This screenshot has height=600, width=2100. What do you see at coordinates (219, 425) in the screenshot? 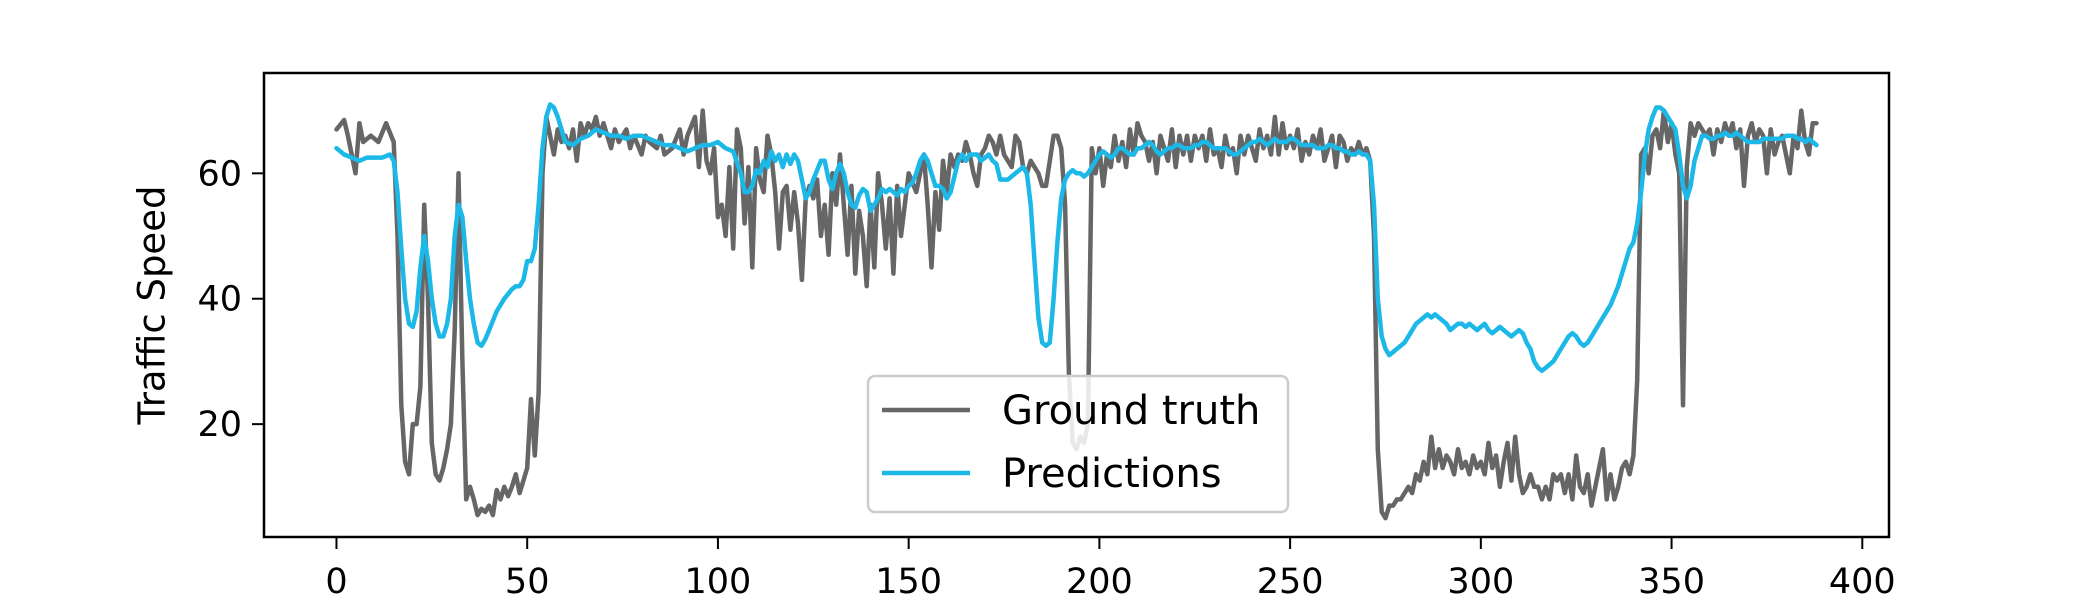
I see `y-tick-label: 20` at bounding box center [219, 425].